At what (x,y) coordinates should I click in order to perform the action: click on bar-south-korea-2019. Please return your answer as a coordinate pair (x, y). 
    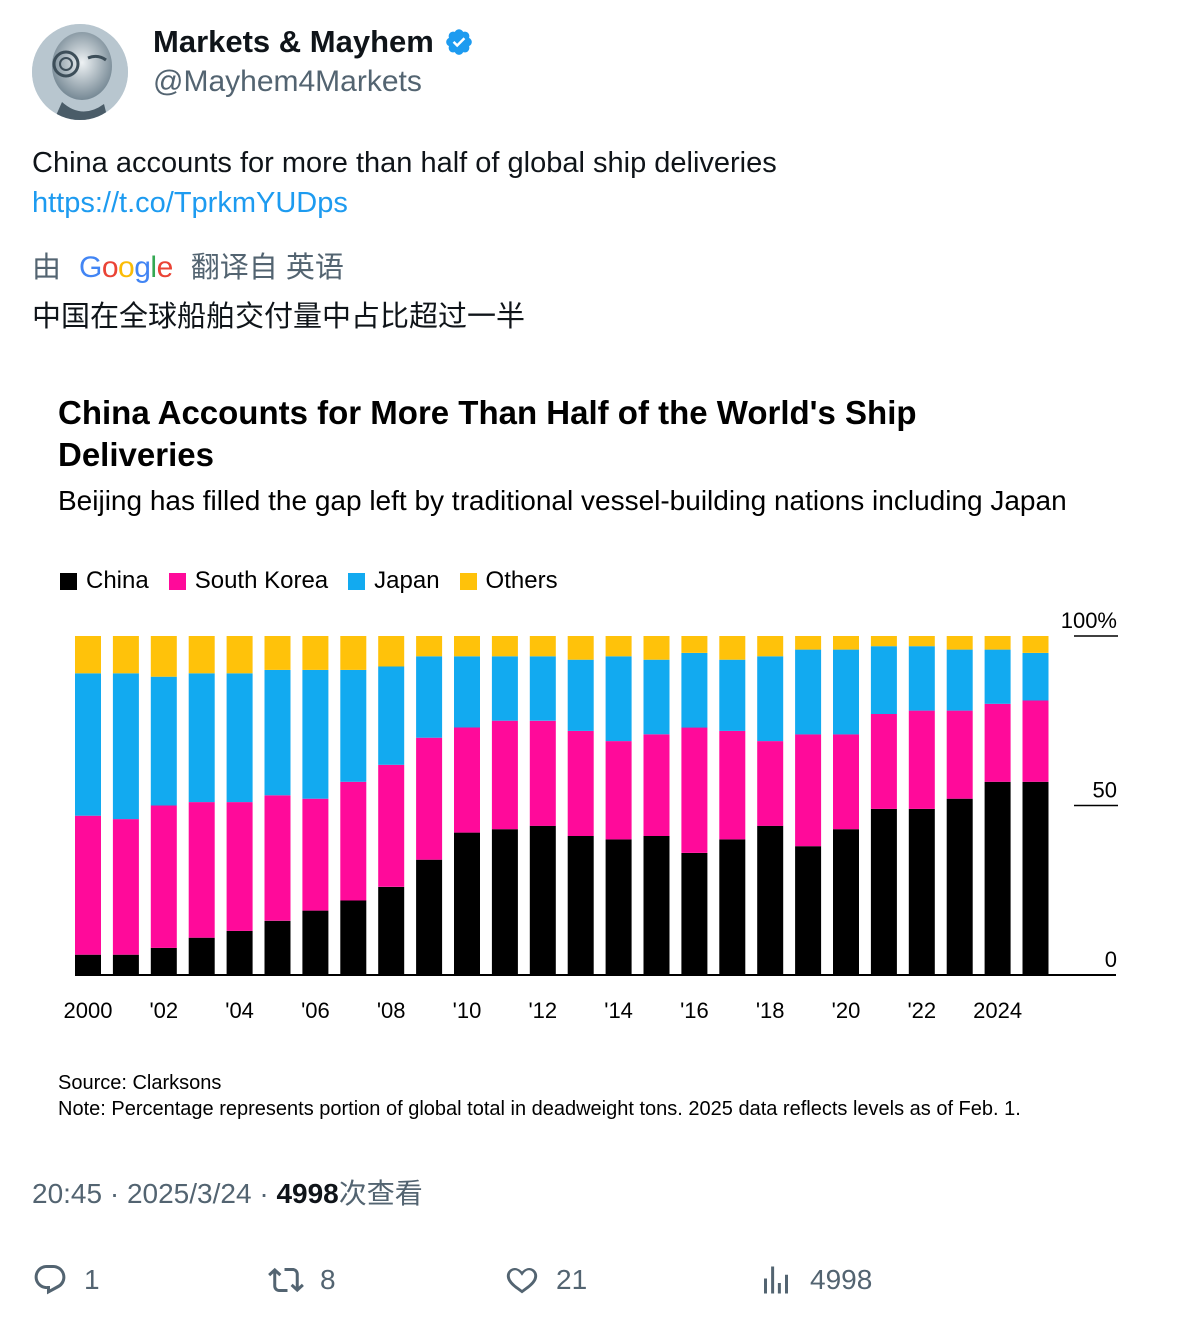
    Looking at the image, I should click on (808, 790).